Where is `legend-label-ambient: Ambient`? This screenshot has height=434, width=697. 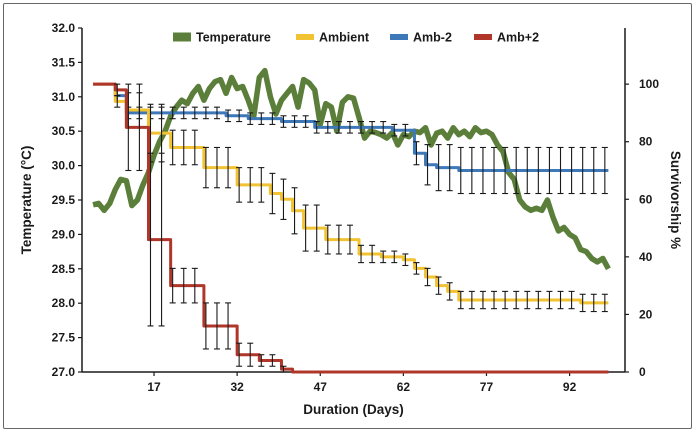
legend-label-ambient: Ambient is located at coordinates (344, 38).